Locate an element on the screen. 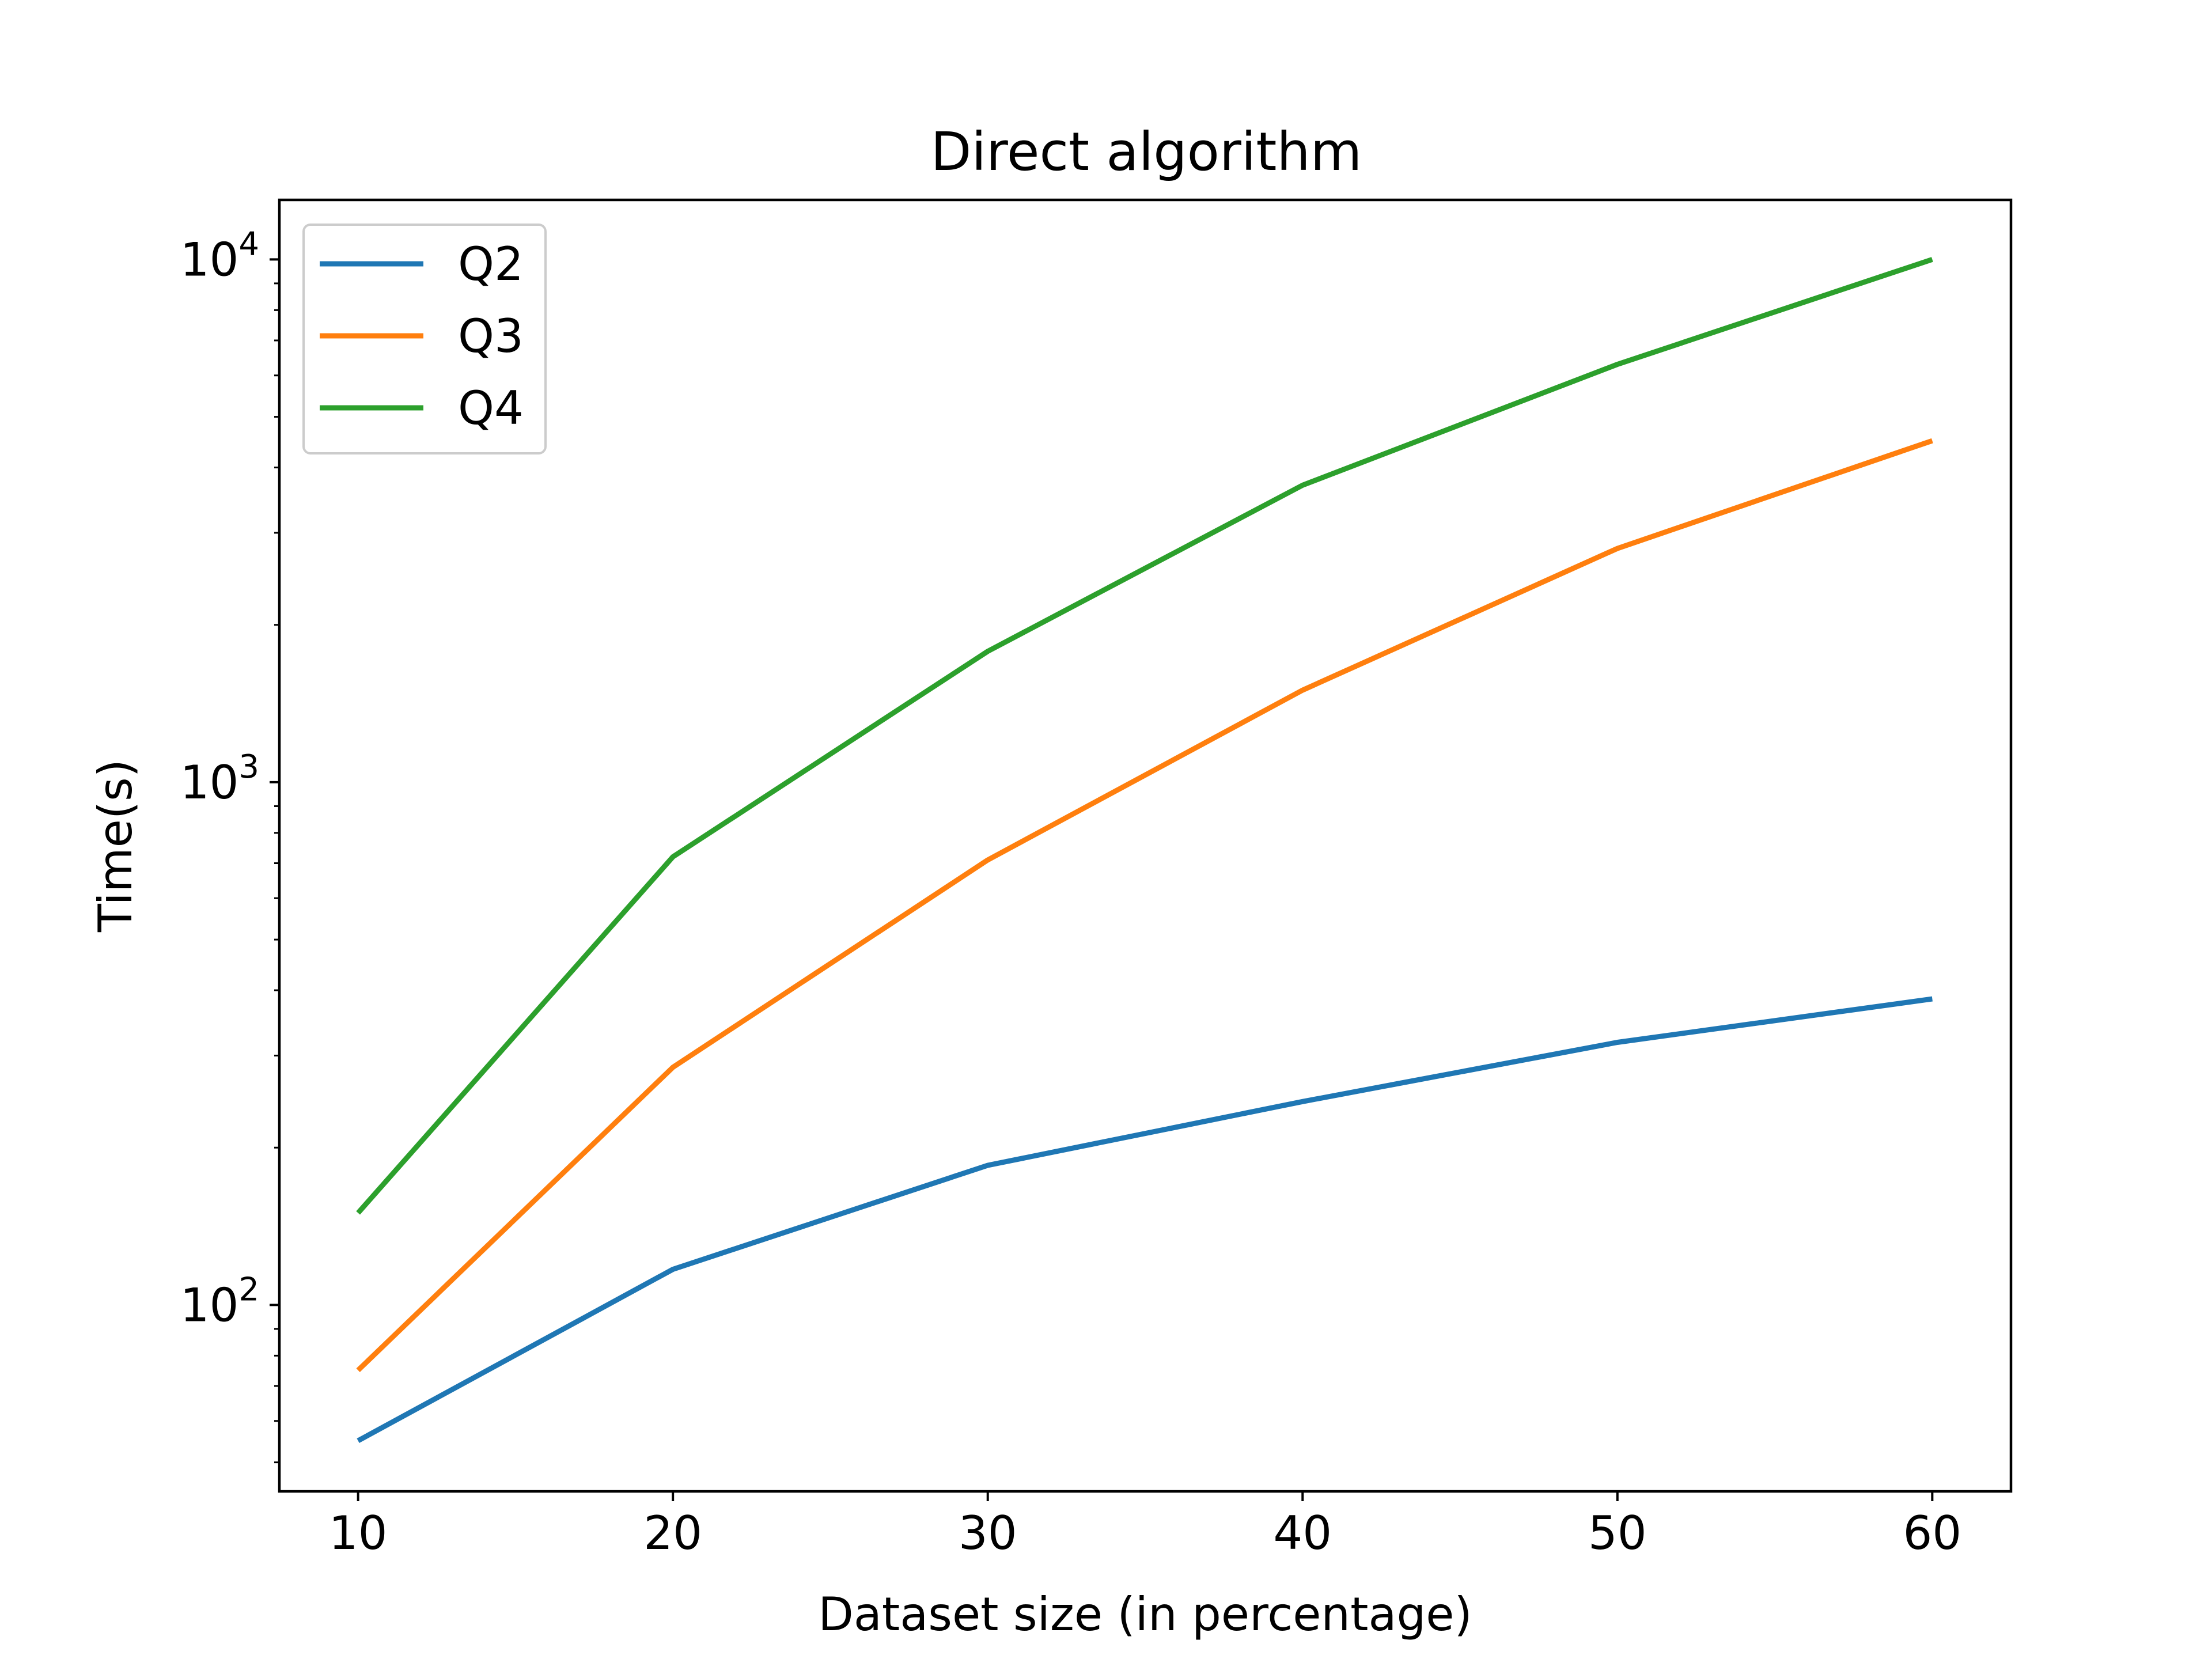 The width and height of the screenshot is (2212, 1659). x-axis-label: Dataset size (in percentage) is located at coordinates (1145, 1614).